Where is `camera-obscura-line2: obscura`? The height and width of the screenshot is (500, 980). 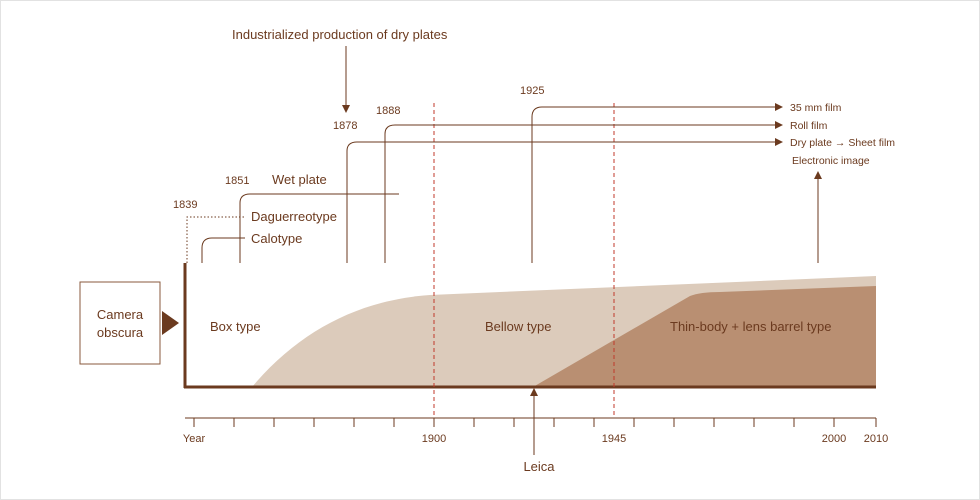
camera-obscura-line2: obscura is located at coordinates (120, 332).